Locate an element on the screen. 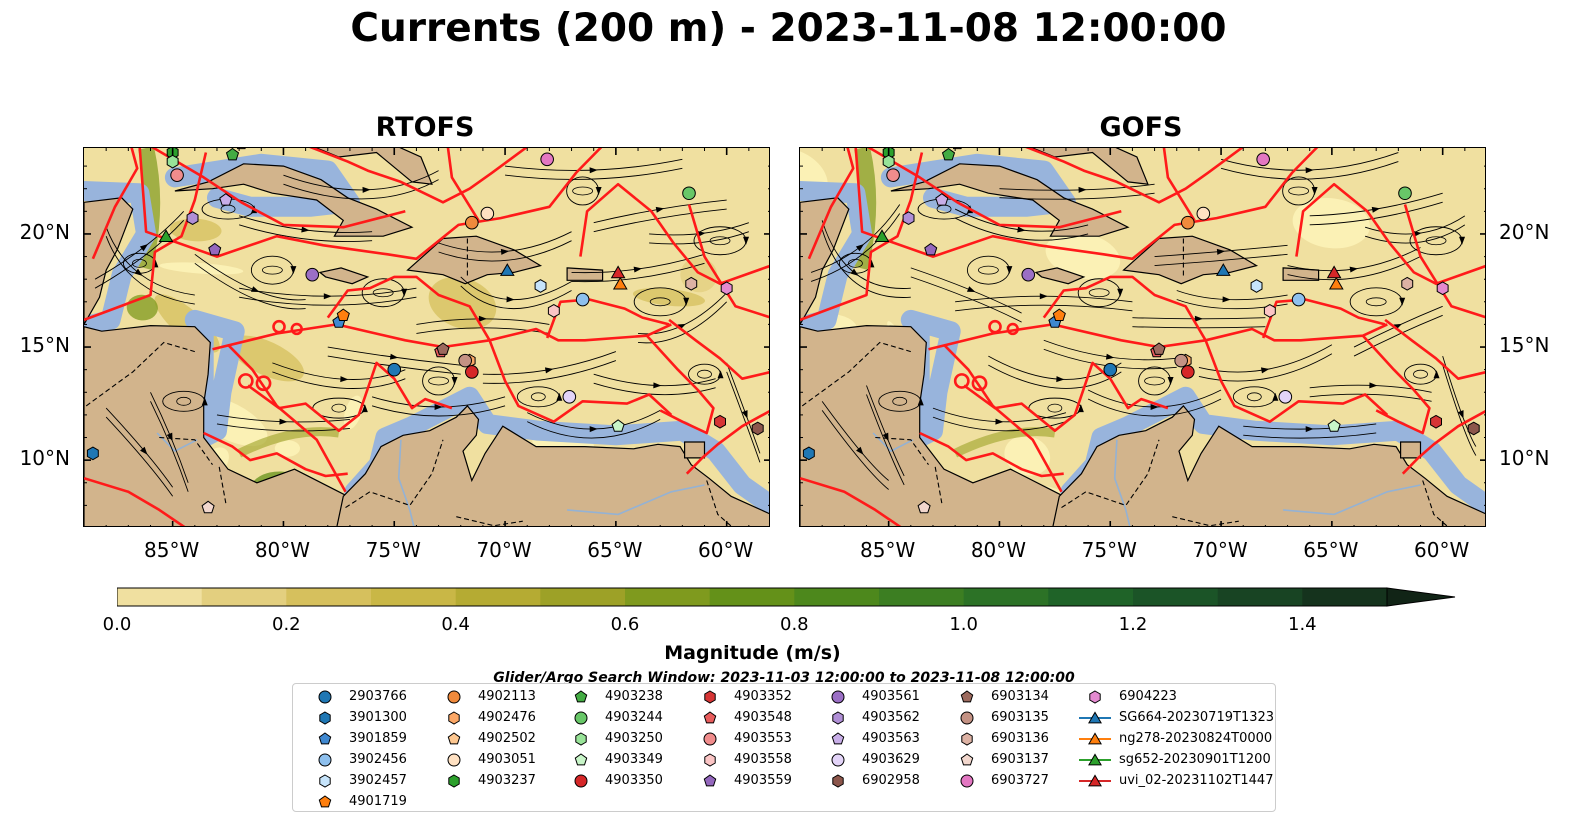 The width and height of the screenshot is (1577, 829). colorbar-tick-label: 0.0 is located at coordinates (117, 624).